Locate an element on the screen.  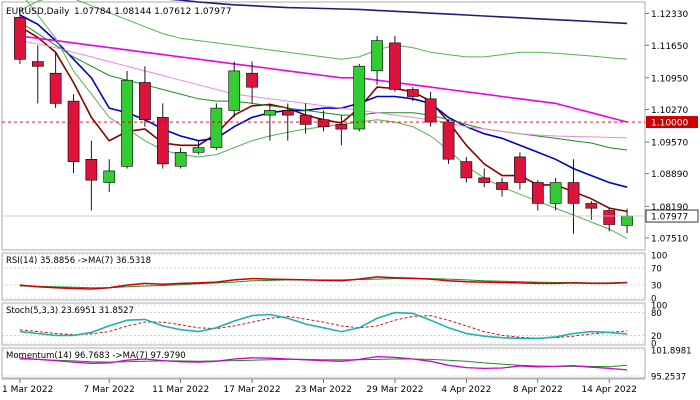
stoch-k-line is located at coordinates (323, 325).